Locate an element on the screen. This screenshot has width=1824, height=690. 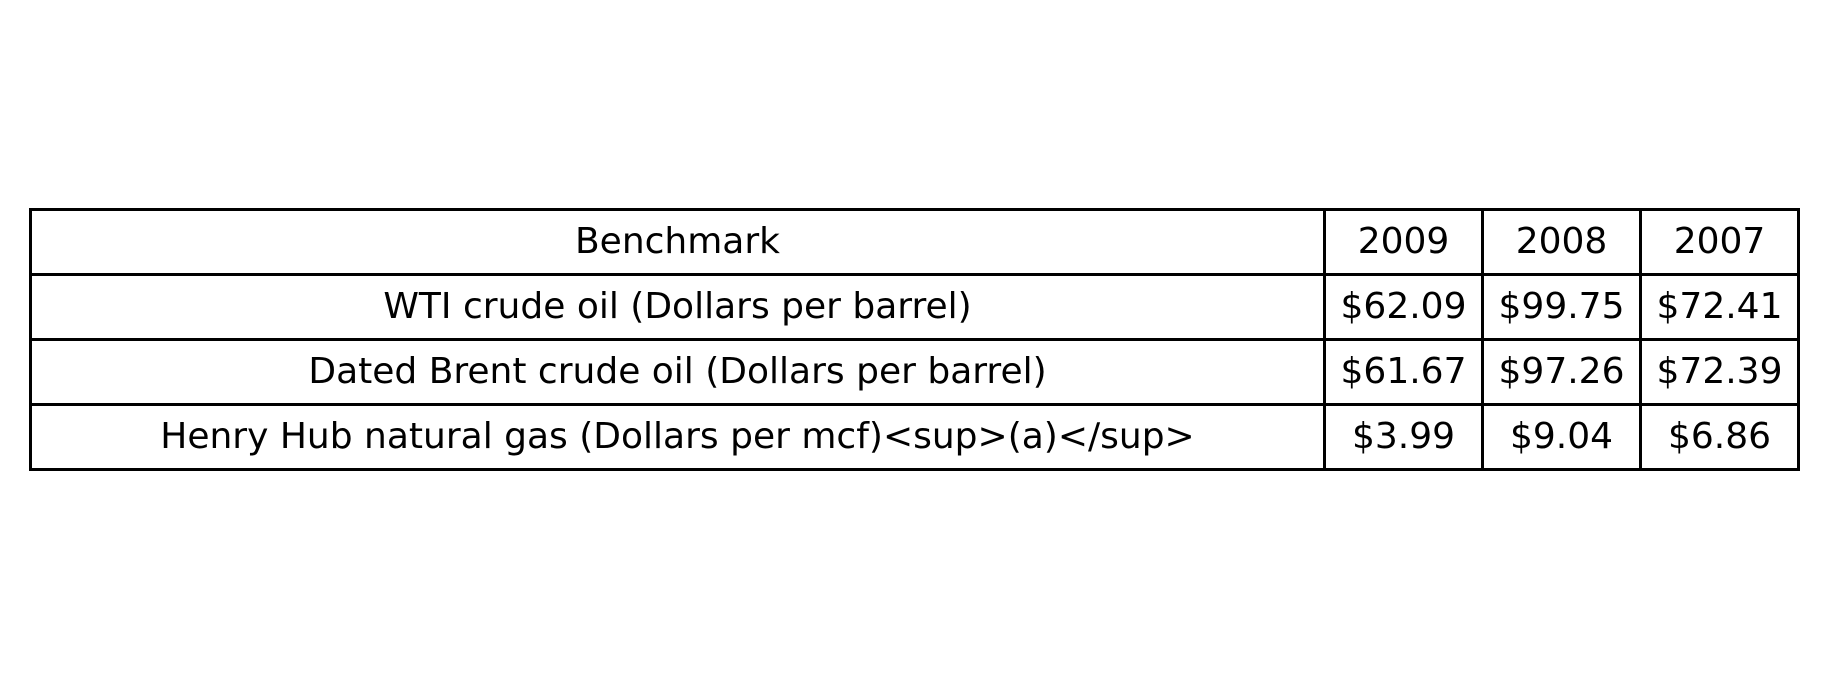
header-2008: 2008 is located at coordinates (1561, 242).